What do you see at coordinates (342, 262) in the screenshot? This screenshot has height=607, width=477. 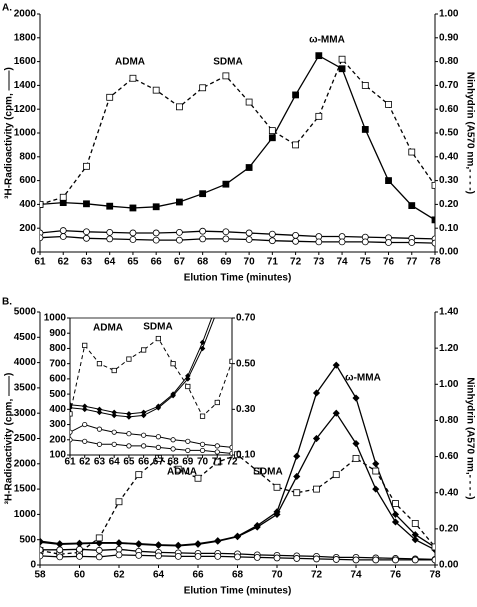 I see `x-tick-label: 74` at bounding box center [342, 262].